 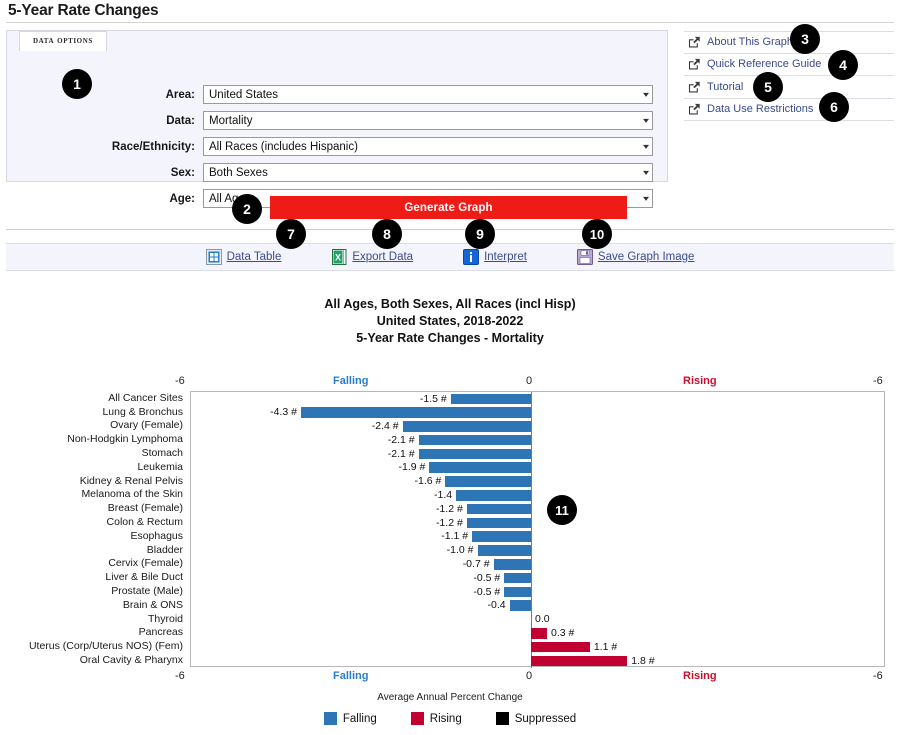 I want to click on bar-value-label: -1.6 #, so click(x=428, y=481).